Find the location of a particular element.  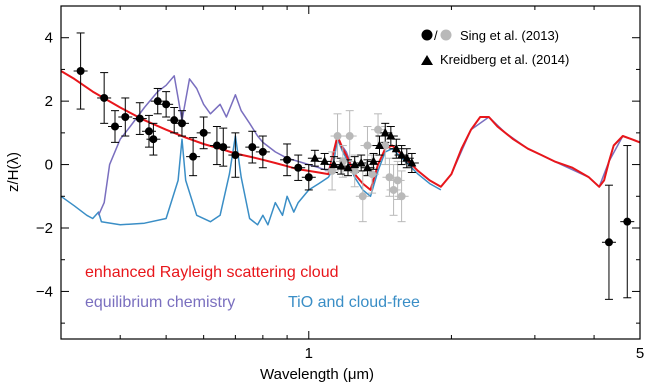

y-axis-label: z/H(λ) is located at coordinates (13, 172).